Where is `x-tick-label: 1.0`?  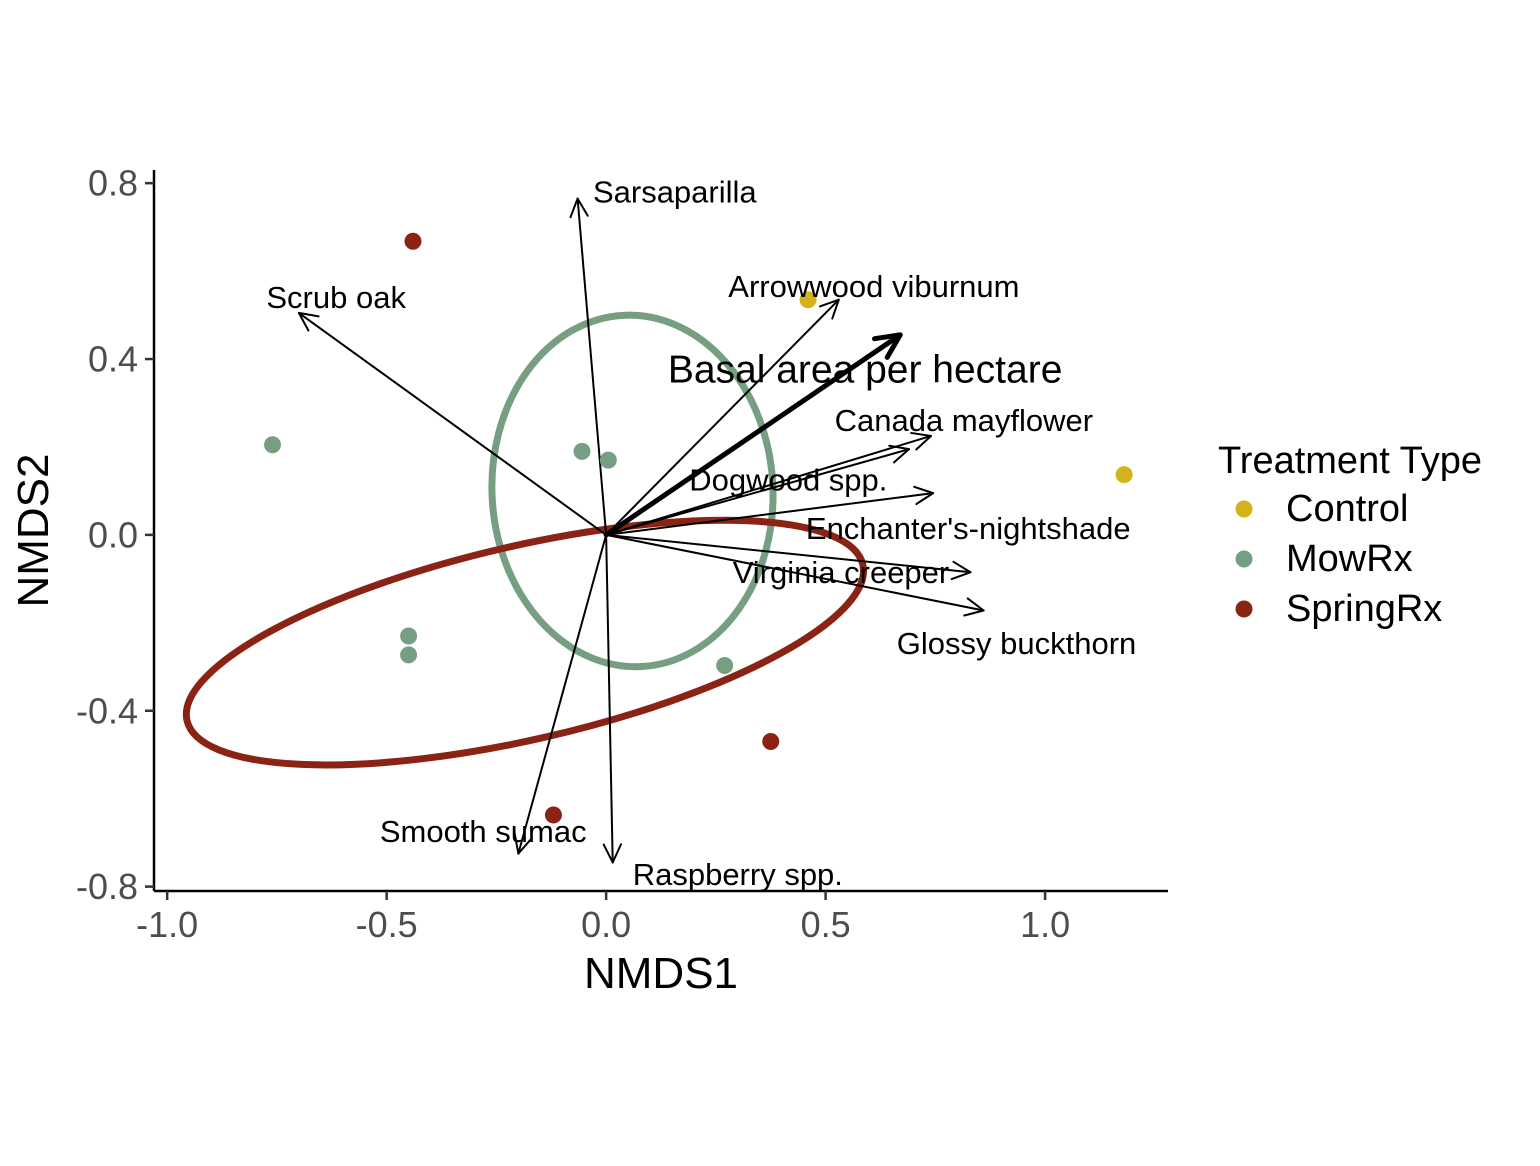 x-tick-label: 1.0 is located at coordinates (1045, 924).